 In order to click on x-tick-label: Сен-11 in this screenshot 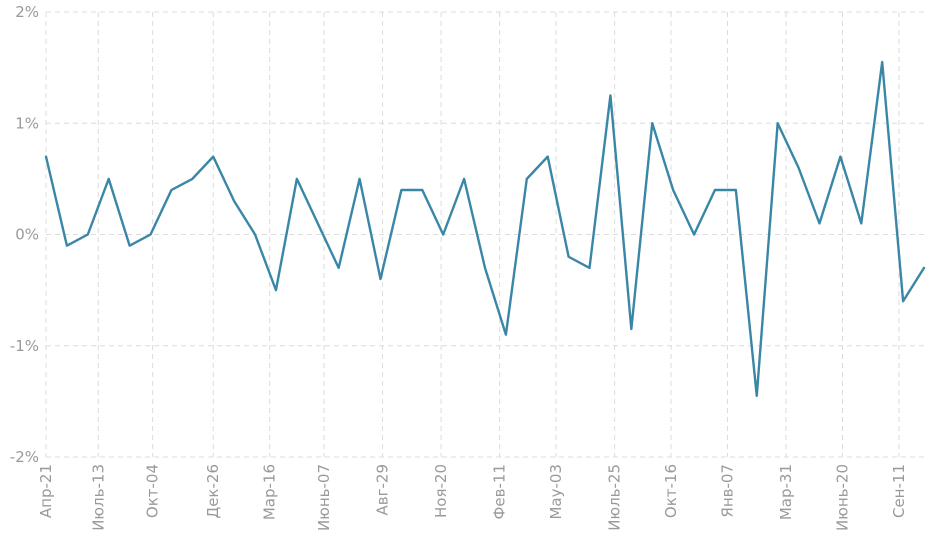, I will do `click(899, 491)`.